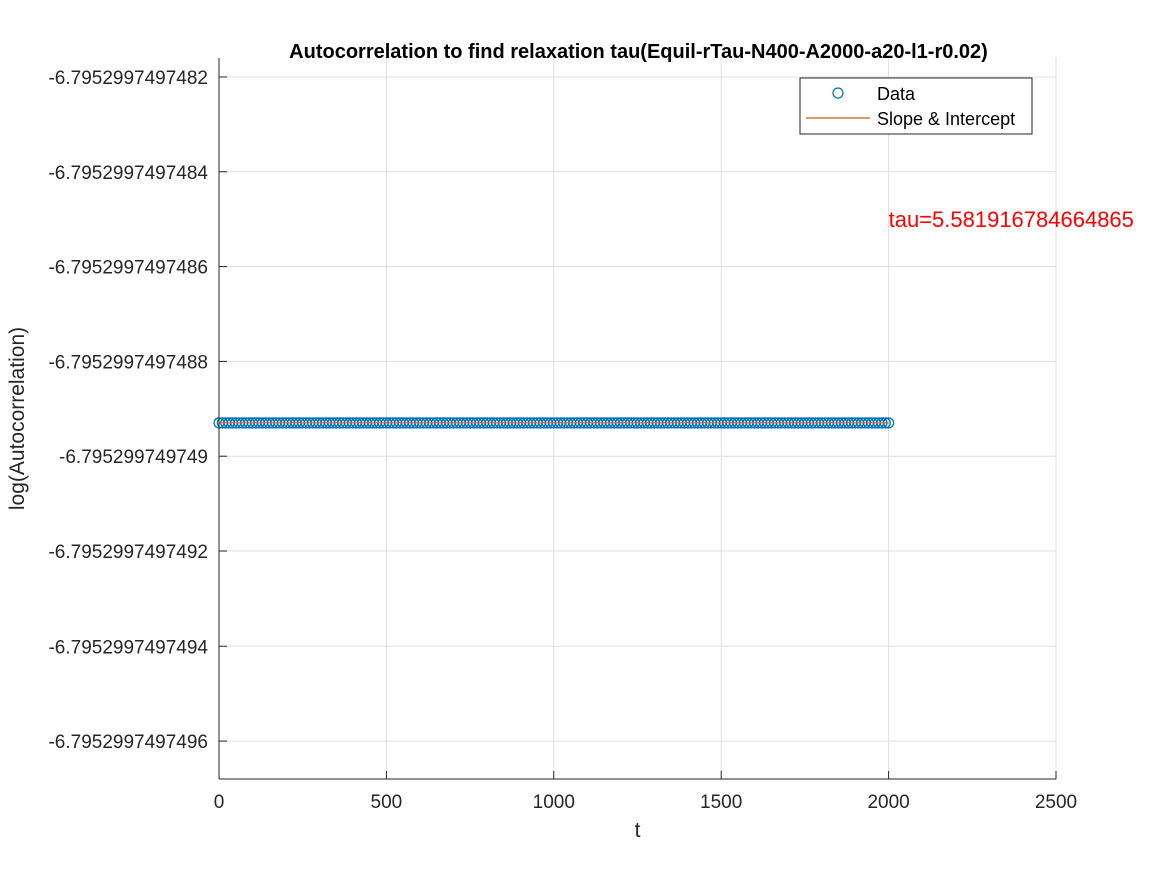  I want to click on legend: Data Slope & Intercept, so click(916, 106).